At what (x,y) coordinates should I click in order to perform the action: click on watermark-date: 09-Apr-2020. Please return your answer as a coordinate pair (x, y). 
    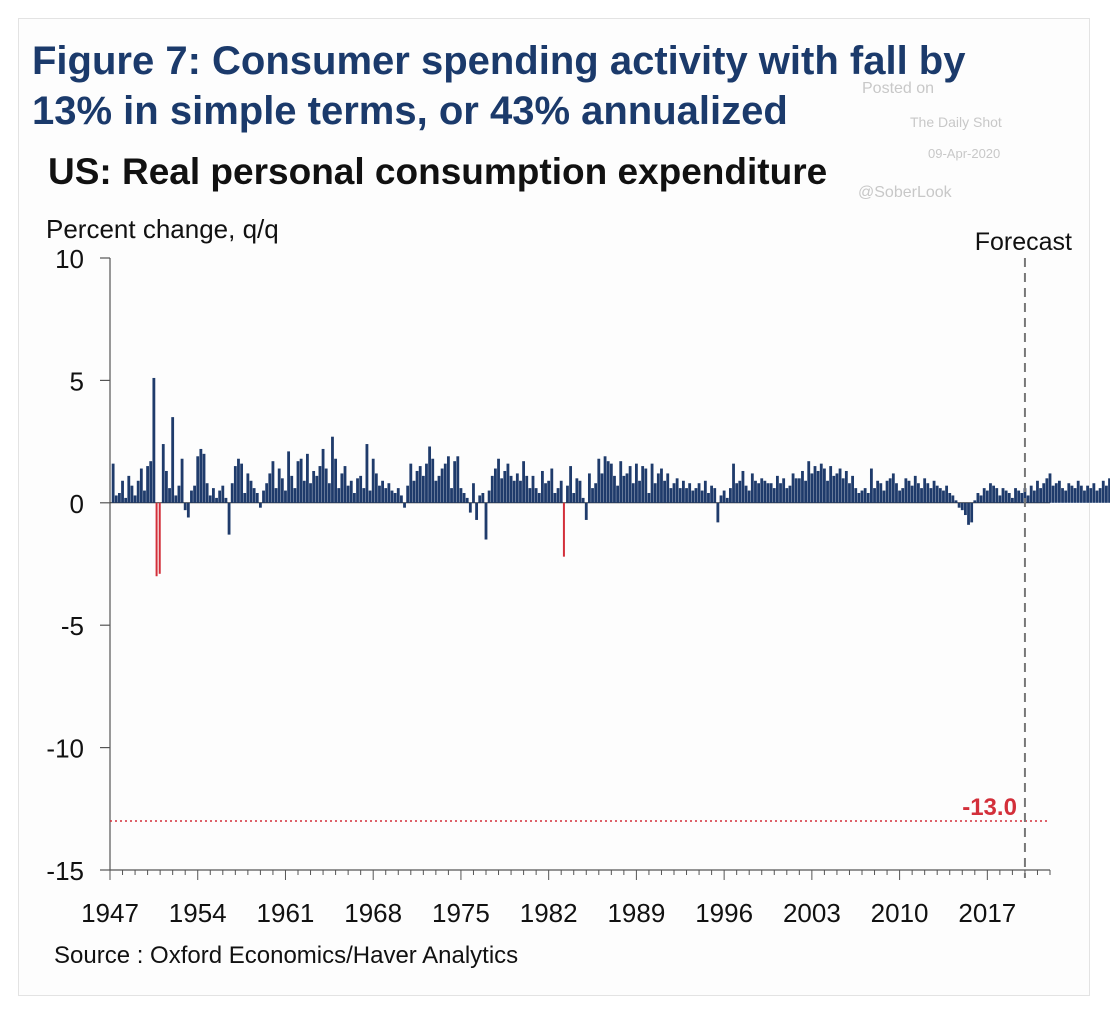
    Looking at the image, I should click on (964, 153).